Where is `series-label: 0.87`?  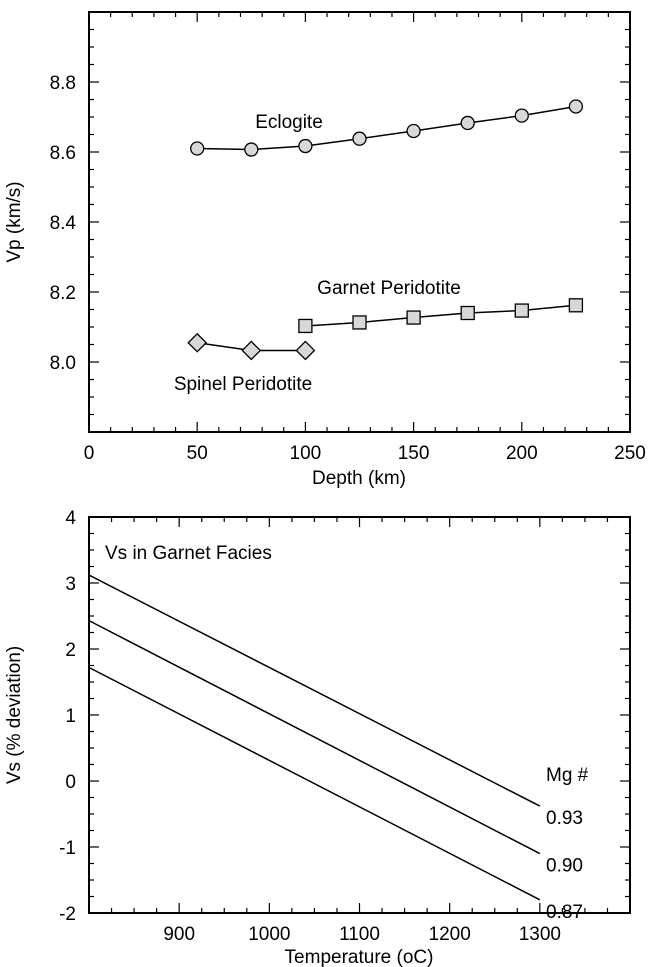
series-label: 0.87 is located at coordinates (564, 912).